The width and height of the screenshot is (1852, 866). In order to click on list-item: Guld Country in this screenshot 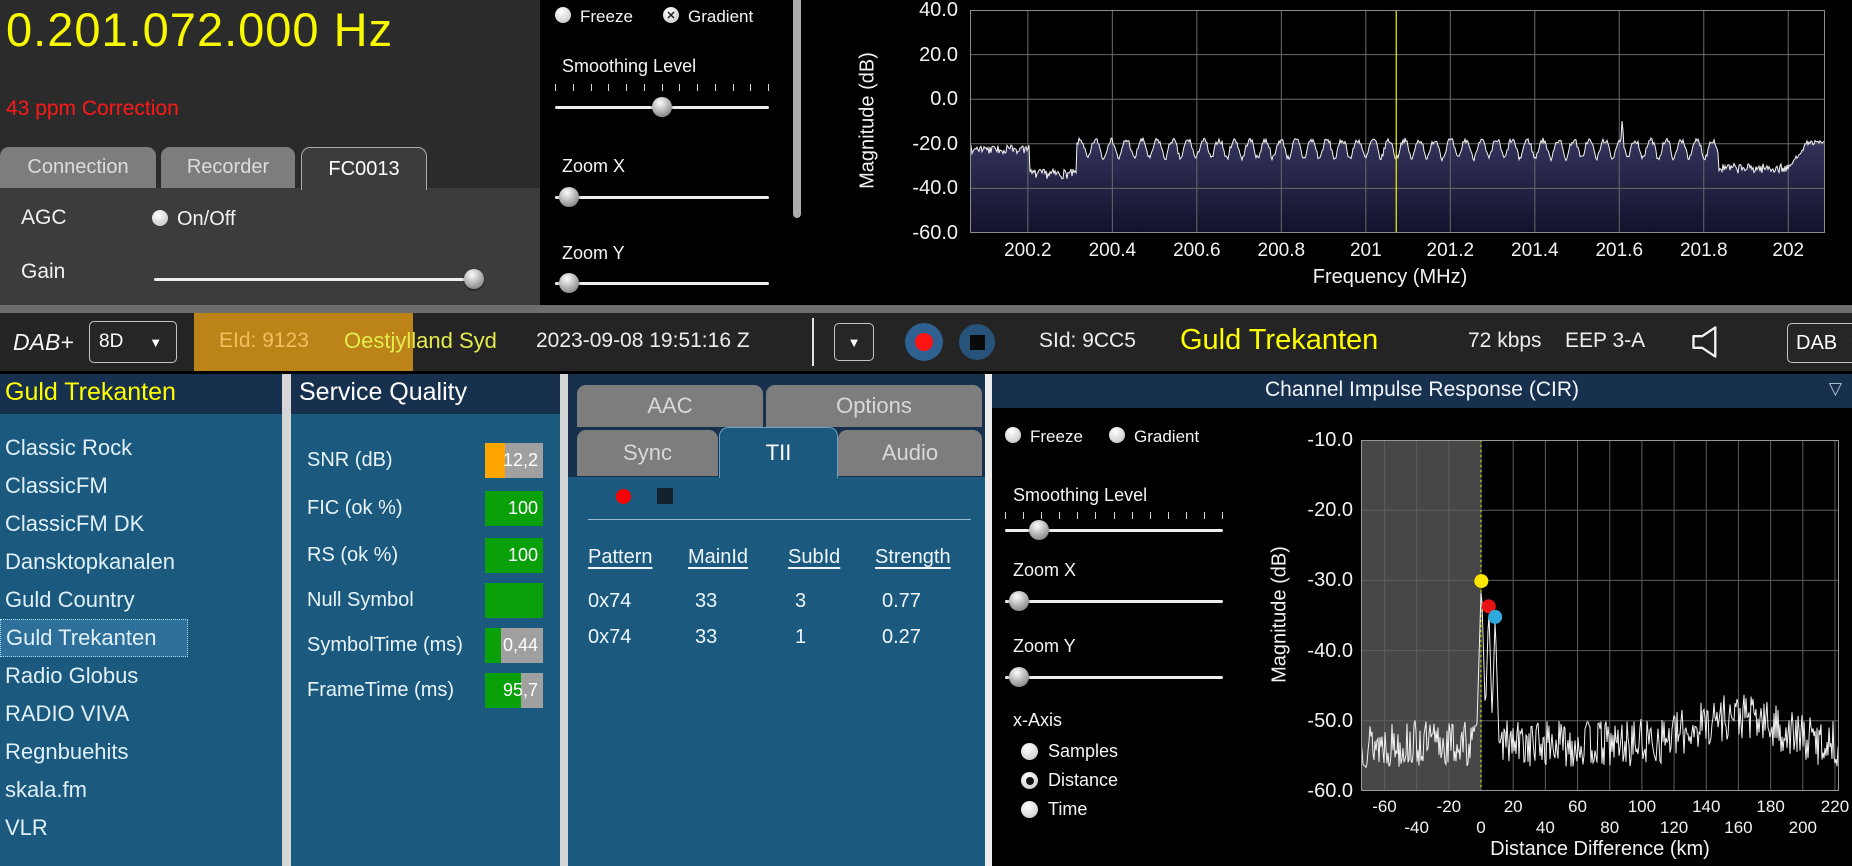, I will do `click(70, 599)`.